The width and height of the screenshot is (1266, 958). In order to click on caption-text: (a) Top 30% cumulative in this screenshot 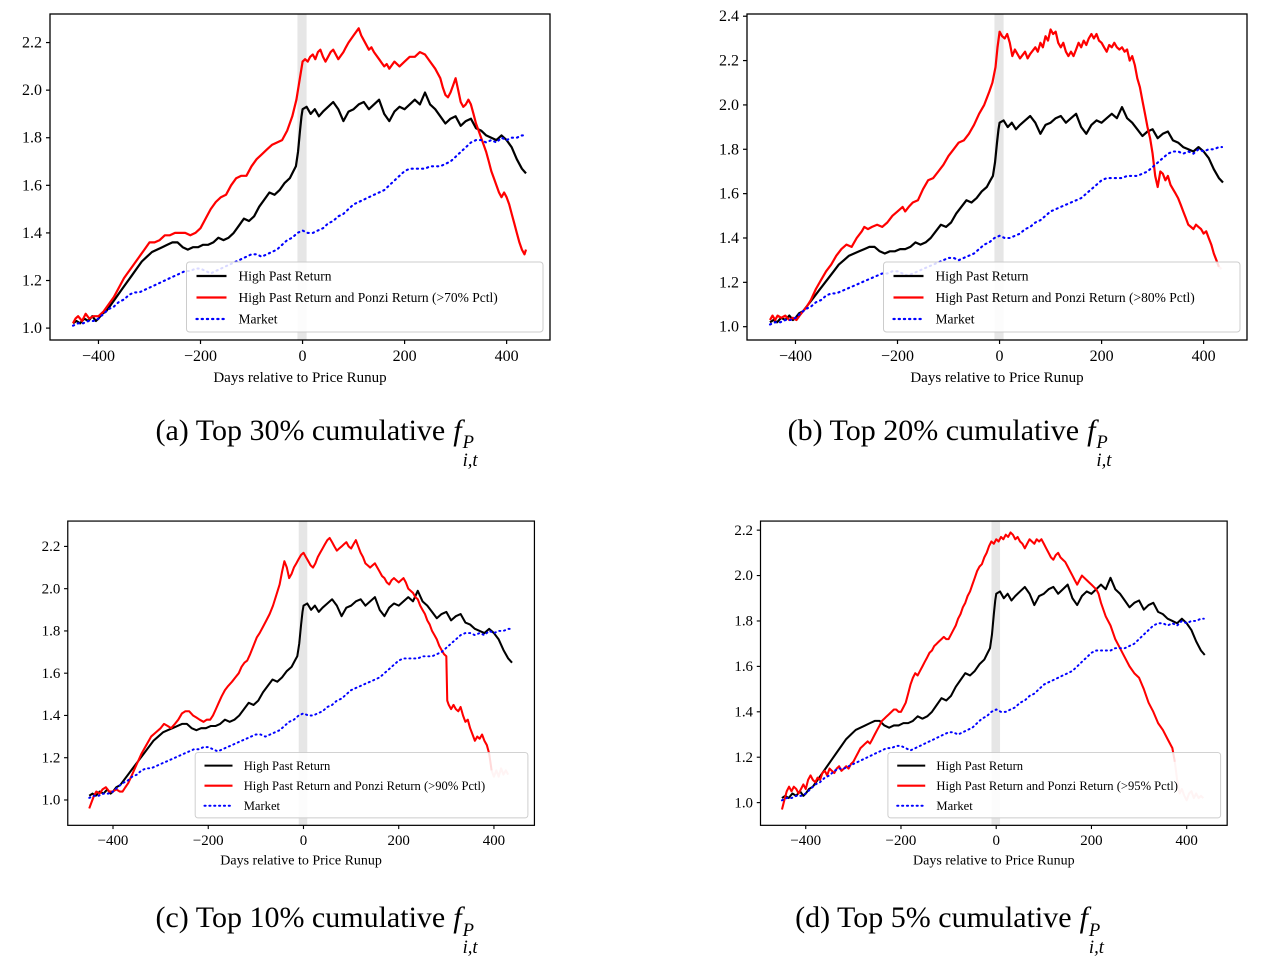, I will do `click(300, 430)`.